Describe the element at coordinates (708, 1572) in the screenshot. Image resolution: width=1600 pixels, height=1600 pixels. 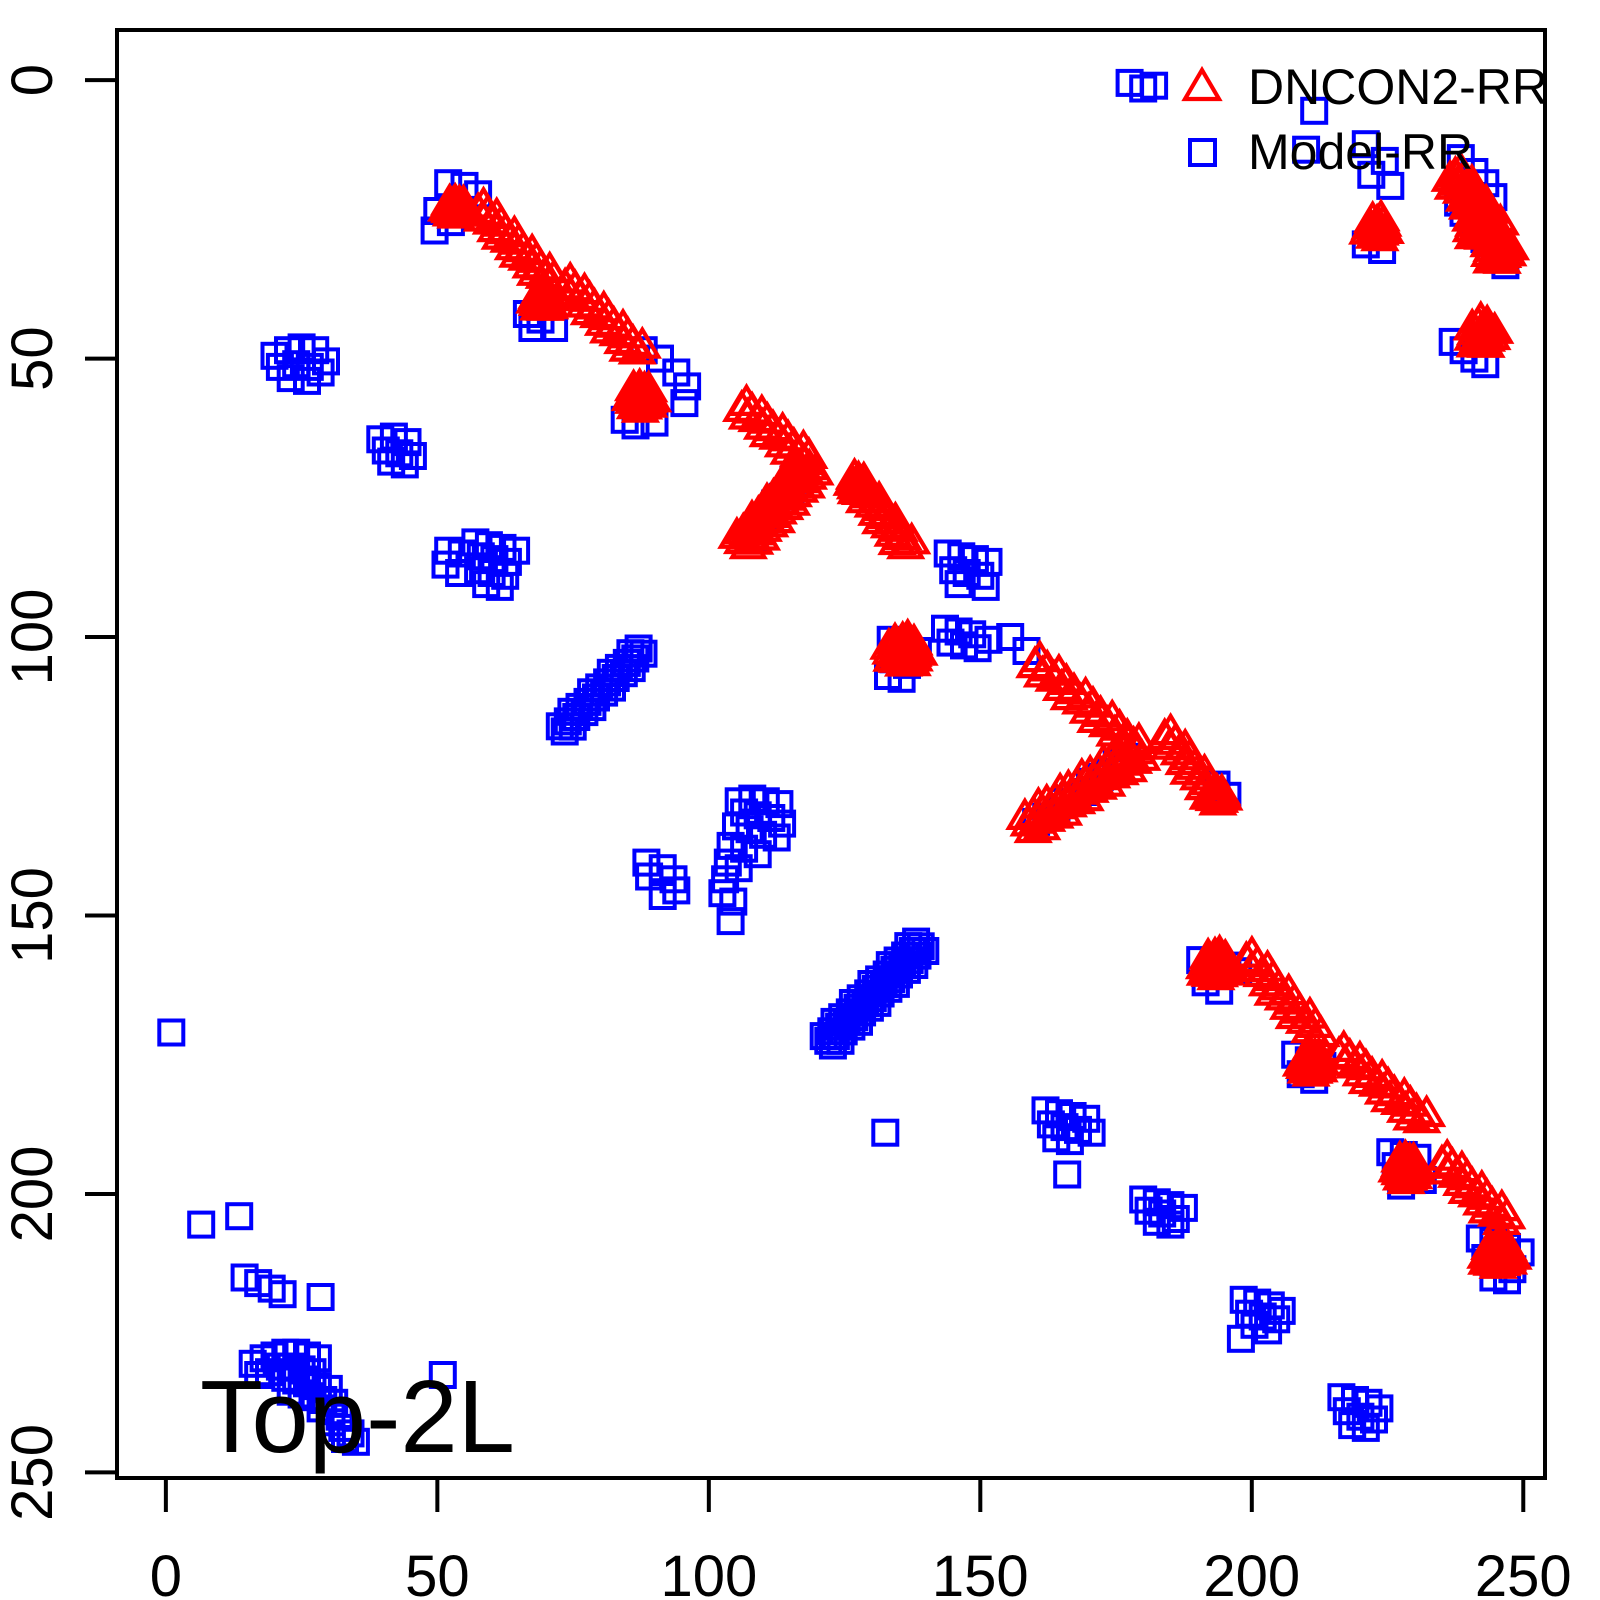
I see `x-tick-label: 100` at that location.